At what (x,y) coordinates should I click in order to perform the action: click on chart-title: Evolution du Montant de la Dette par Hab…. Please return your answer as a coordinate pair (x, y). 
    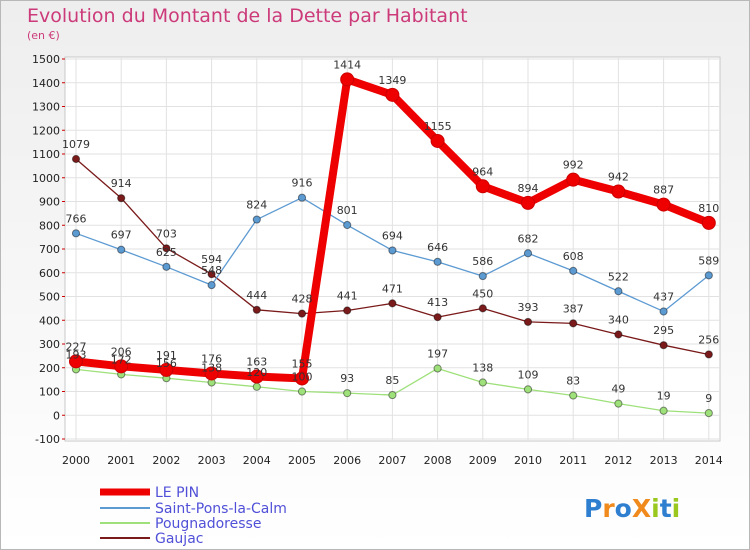
    Looking at the image, I should click on (247, 16).